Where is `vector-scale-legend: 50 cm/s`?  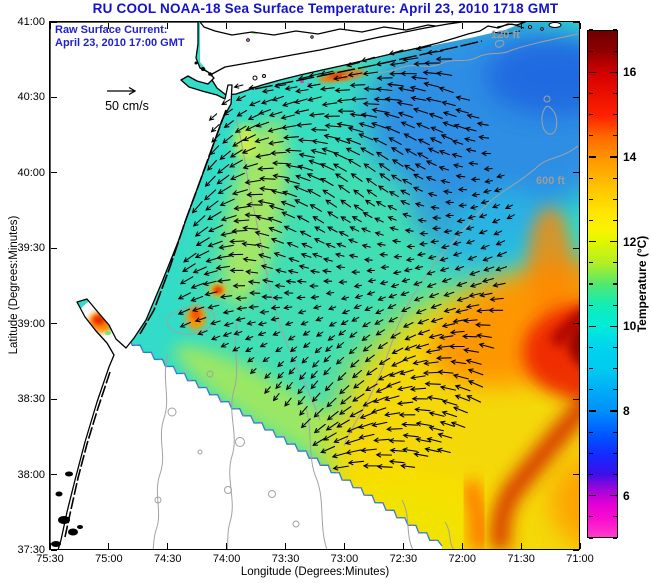
vector-scale-legend: 50 cm/s is located at coordinates (127, 99).